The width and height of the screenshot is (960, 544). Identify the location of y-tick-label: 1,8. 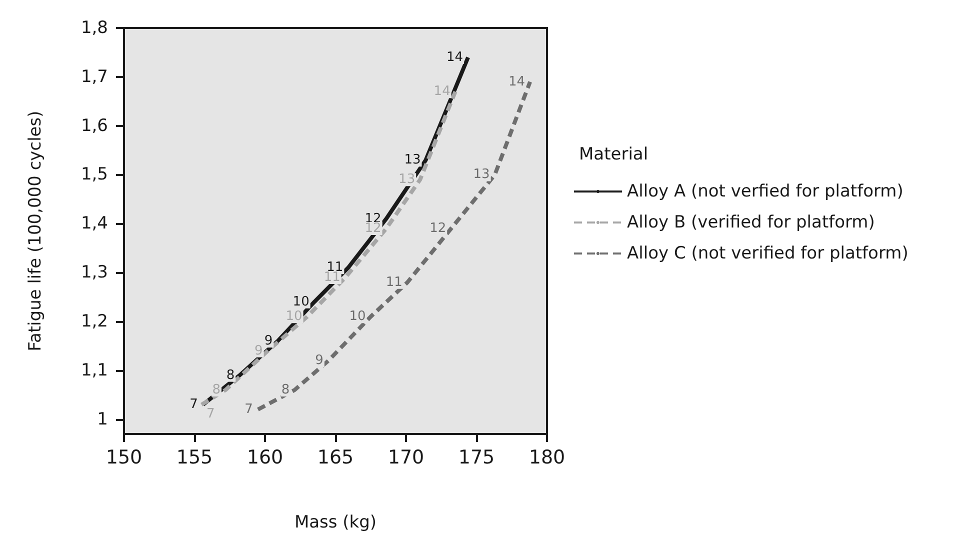
(94, 28).